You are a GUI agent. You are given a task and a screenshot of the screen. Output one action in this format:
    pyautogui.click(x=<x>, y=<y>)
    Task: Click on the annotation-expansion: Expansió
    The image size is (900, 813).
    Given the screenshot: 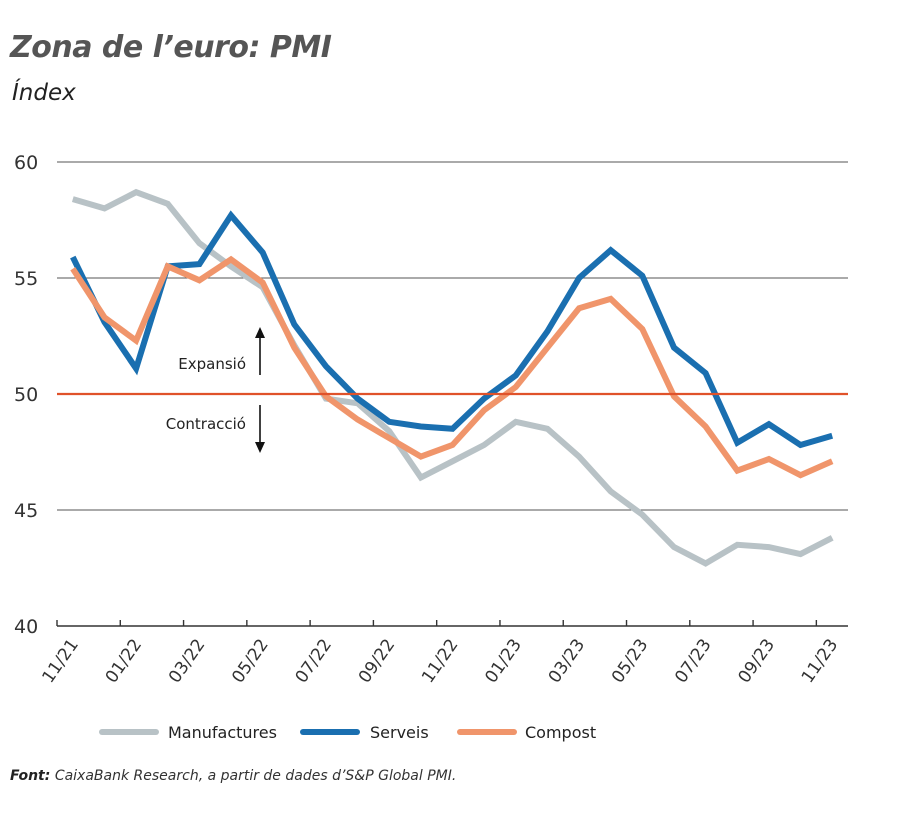 What is the action you would take?
    pyautogui.click(x=212, y=364)
    